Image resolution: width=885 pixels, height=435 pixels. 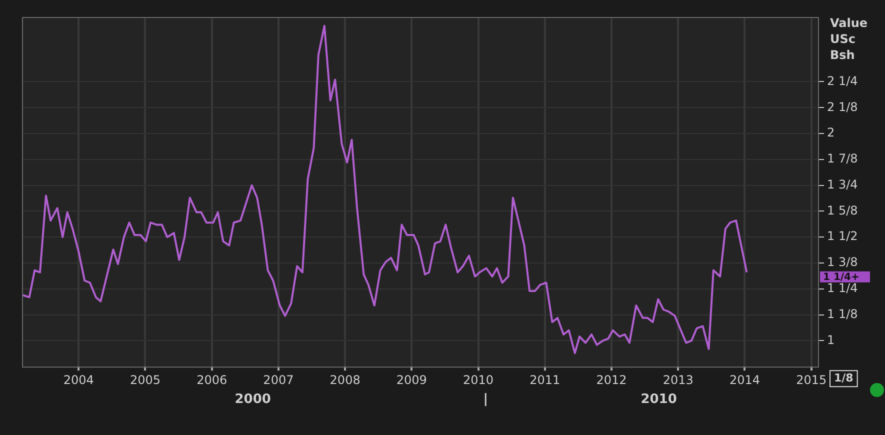 I want to click on x-tick-label: 2006, so click(x=212, y=379).